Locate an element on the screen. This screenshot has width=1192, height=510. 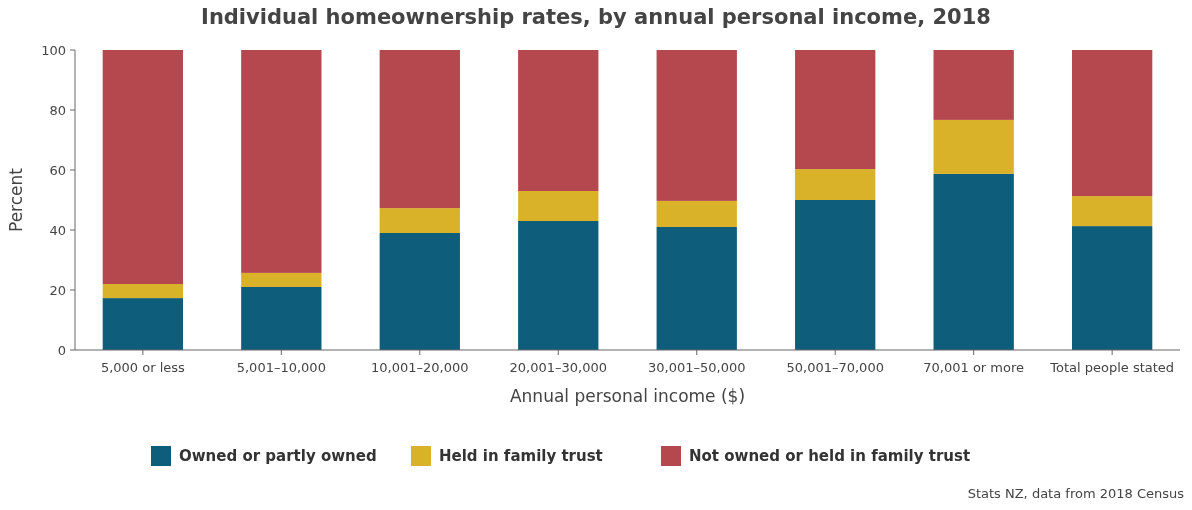
x-tick-label: 5,000 or less is located at coordinates (143, 367).